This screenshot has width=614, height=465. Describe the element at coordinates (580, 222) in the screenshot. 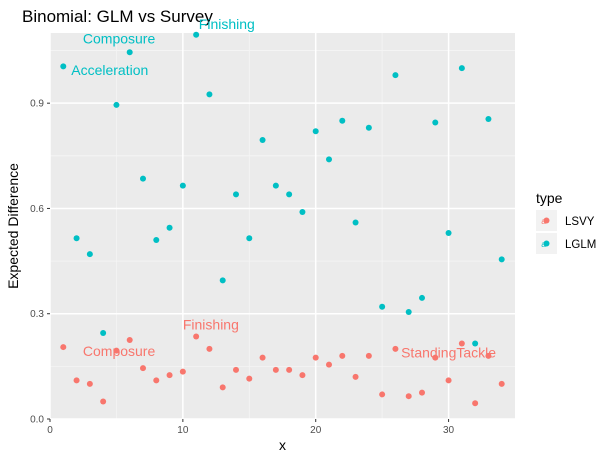

I see `legend-label: LSVY` at that location.